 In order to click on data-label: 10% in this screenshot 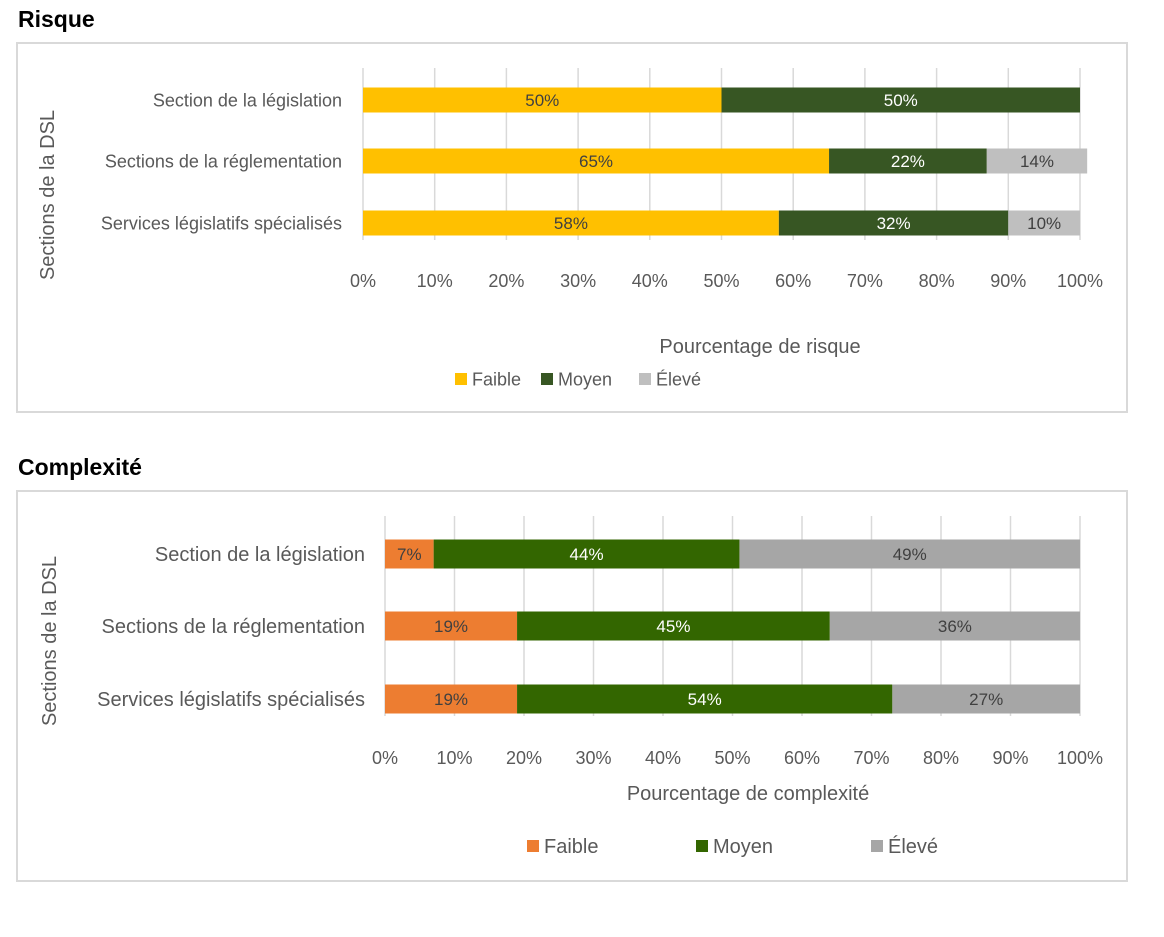, I will do `click(1044, 223)`.